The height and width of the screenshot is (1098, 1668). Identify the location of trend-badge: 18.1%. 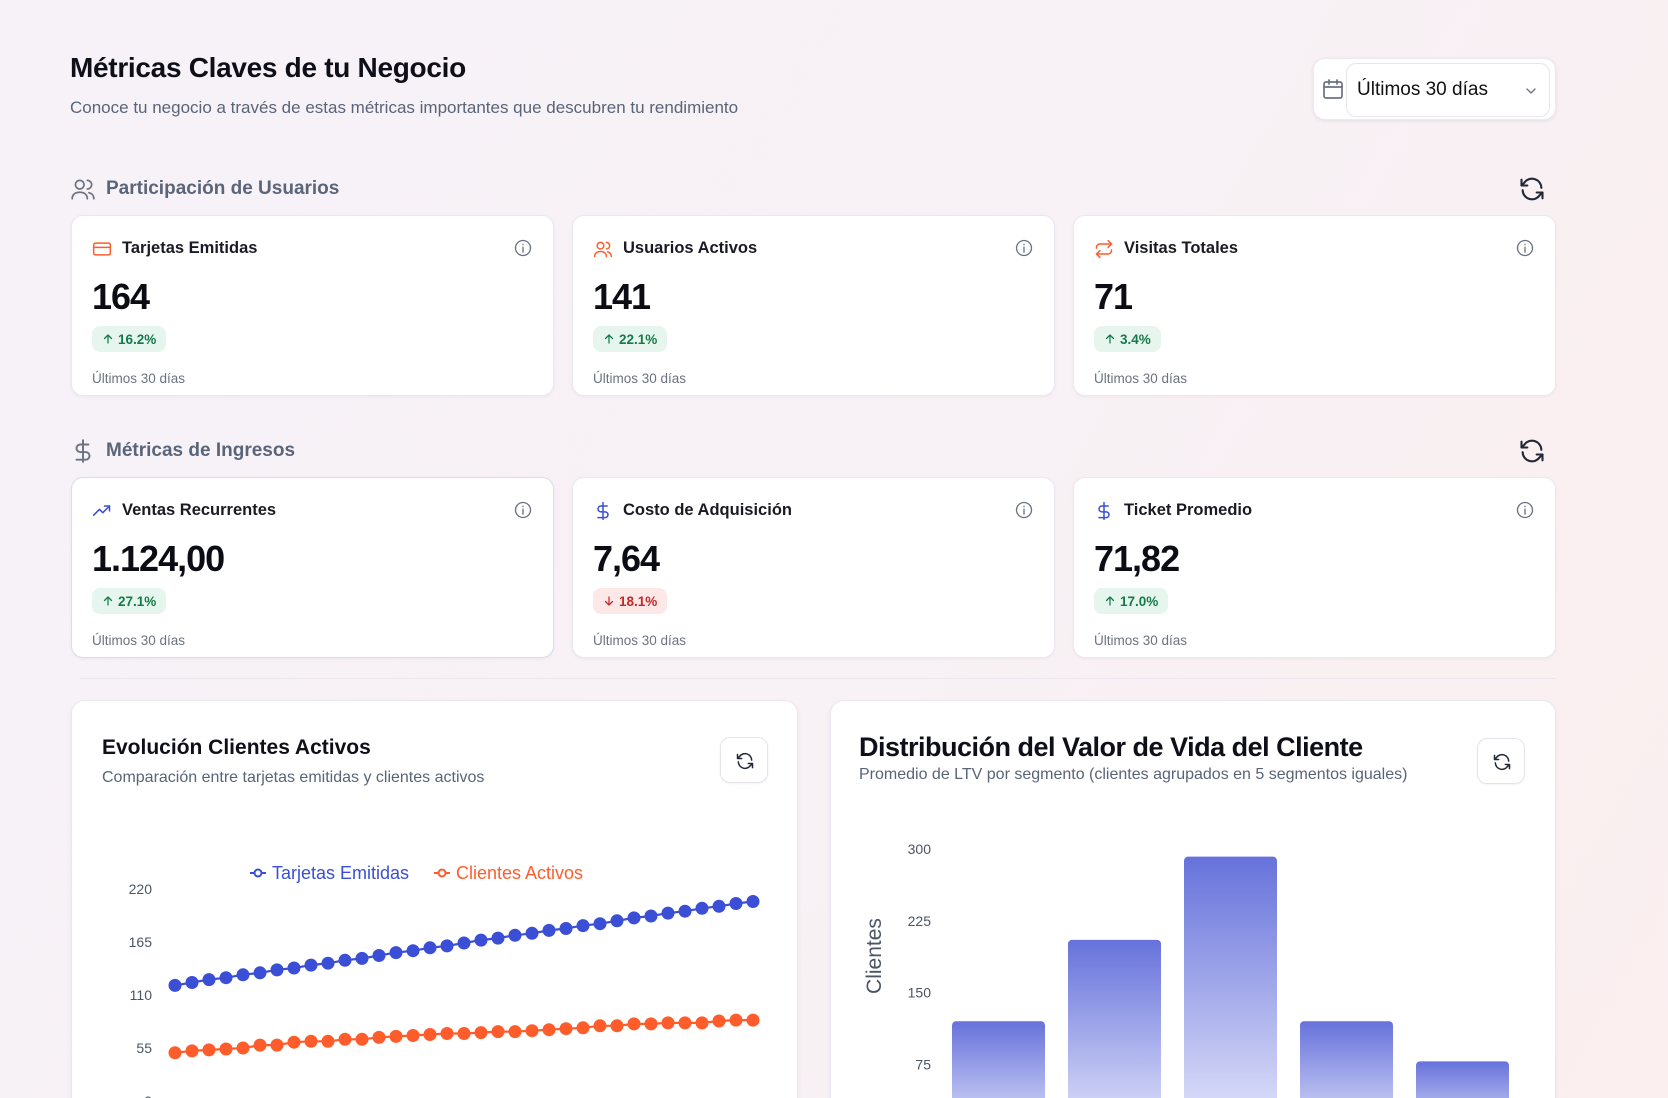
(630, 601).